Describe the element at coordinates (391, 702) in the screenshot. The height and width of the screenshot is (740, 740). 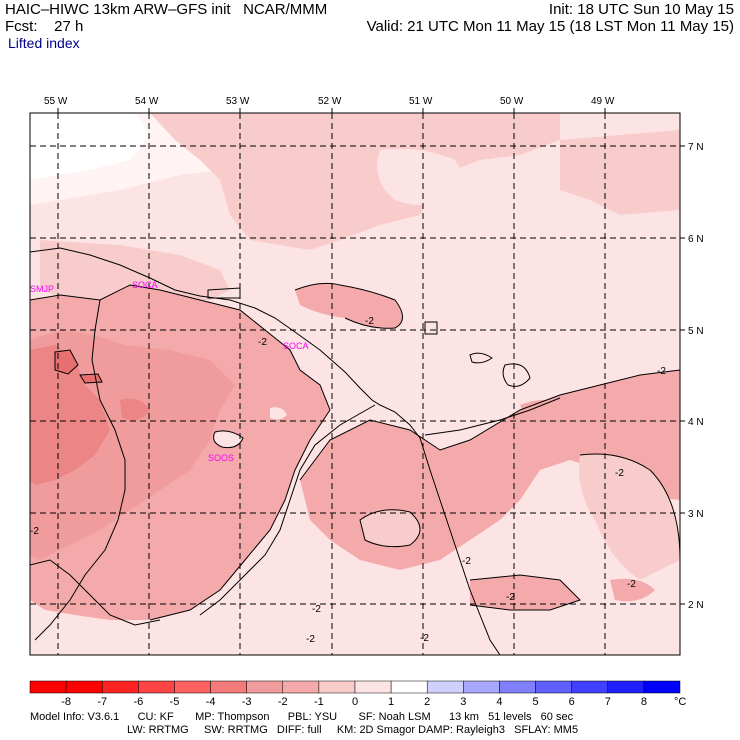
I see `colorbar-tick-label: 1` at that location.